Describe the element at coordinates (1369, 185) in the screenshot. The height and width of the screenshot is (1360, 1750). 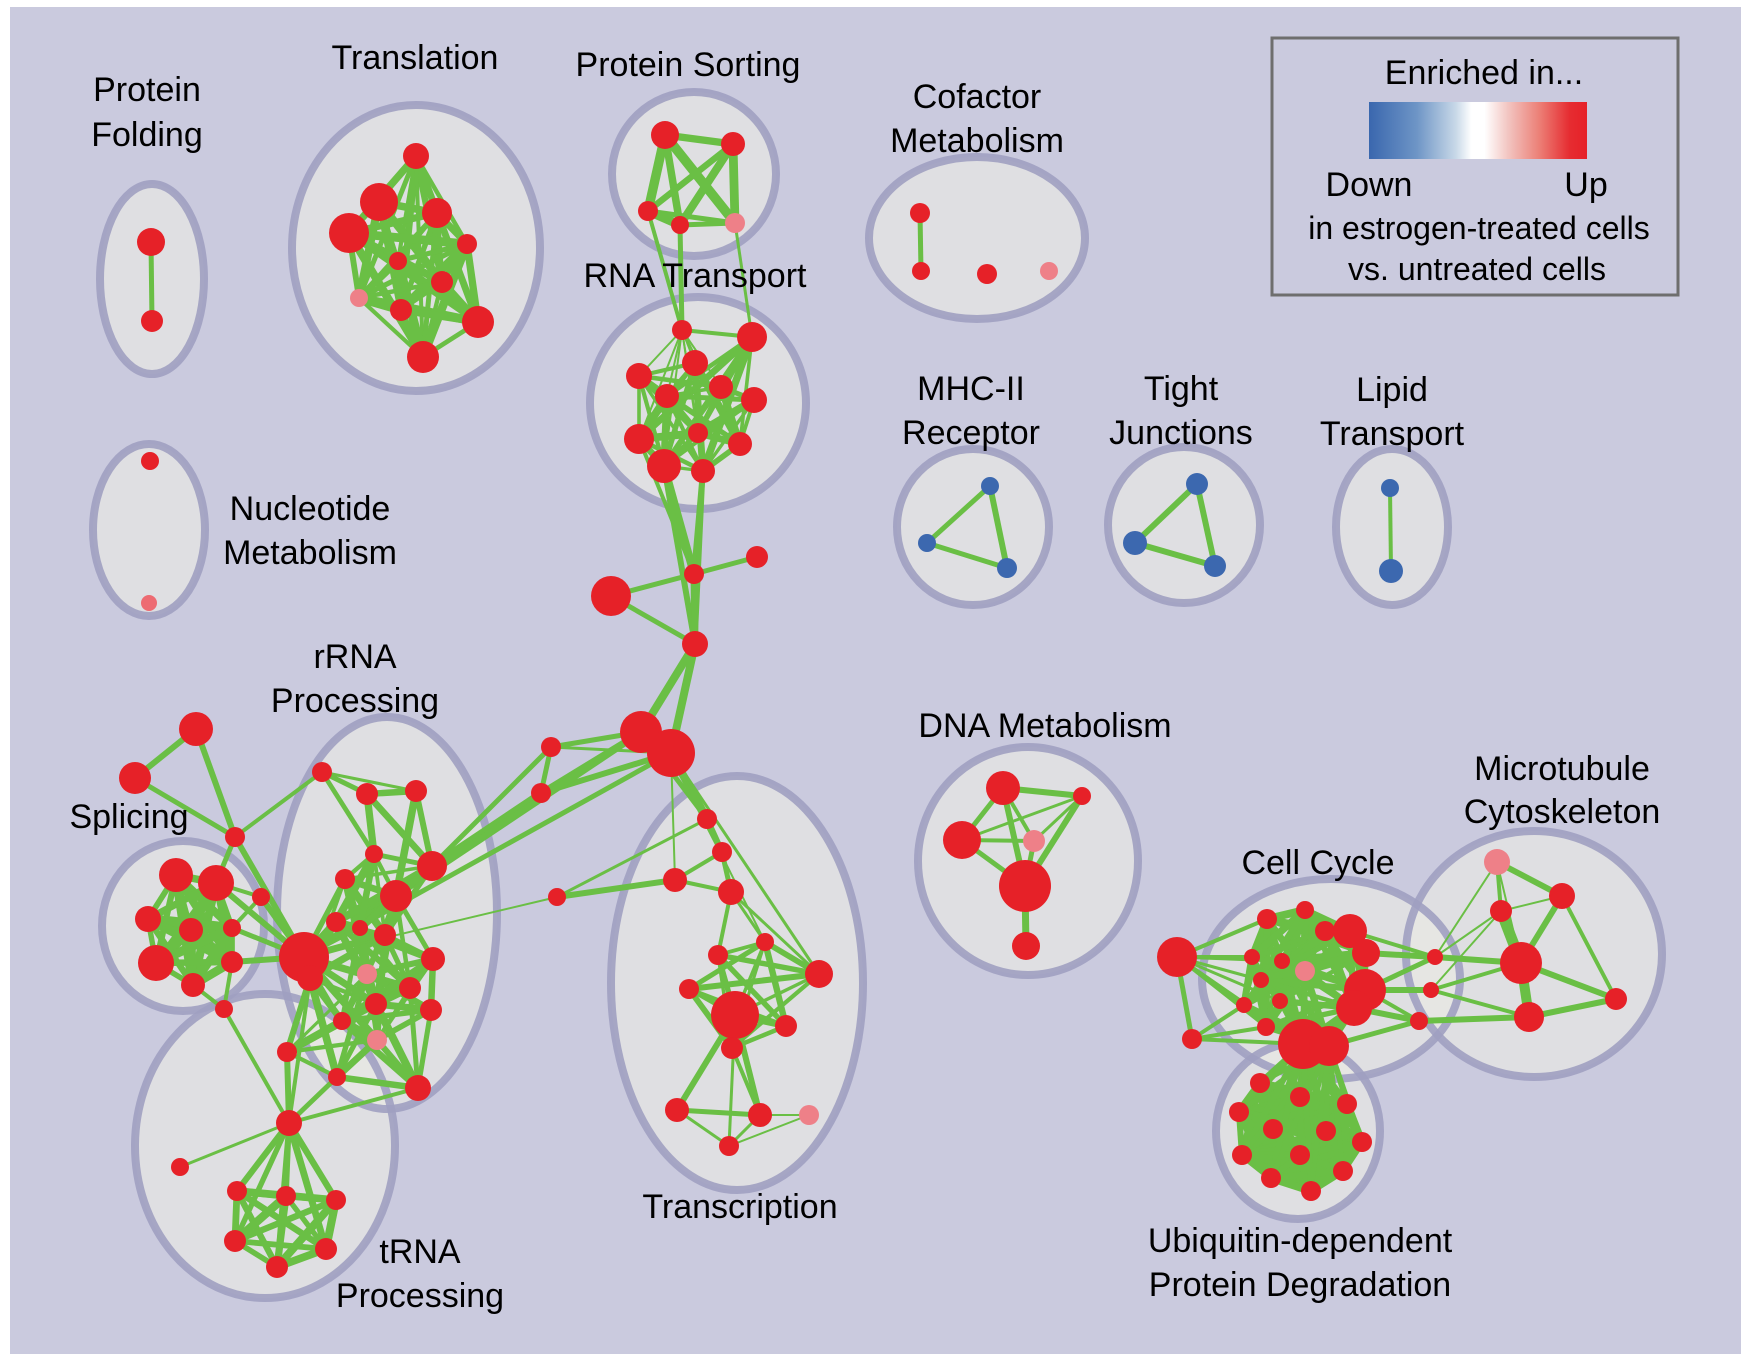
I see `svg-text: Down` at that location.